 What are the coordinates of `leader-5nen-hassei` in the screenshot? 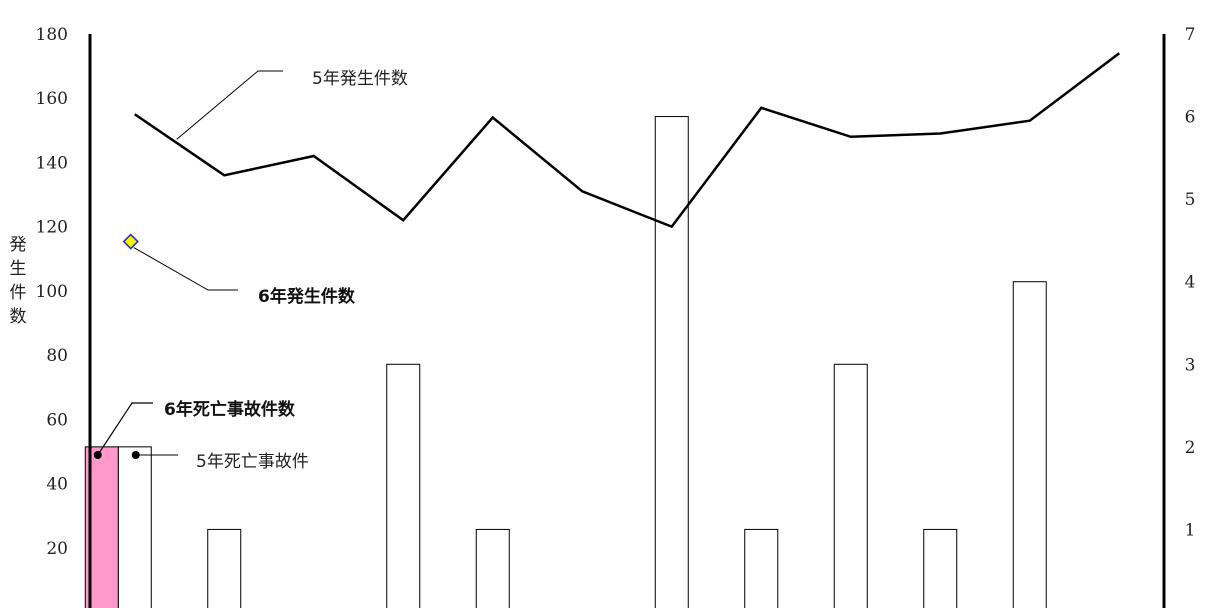 It's located at (229, 105).